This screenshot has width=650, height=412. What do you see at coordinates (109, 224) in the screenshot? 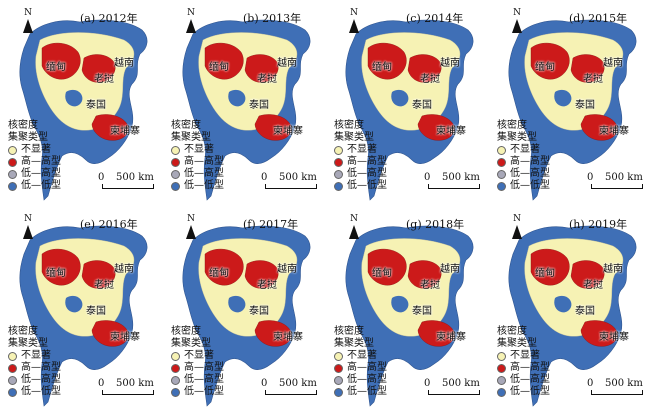
I see `panel-title: (e) 2016年` at bounding box center [109, 224].